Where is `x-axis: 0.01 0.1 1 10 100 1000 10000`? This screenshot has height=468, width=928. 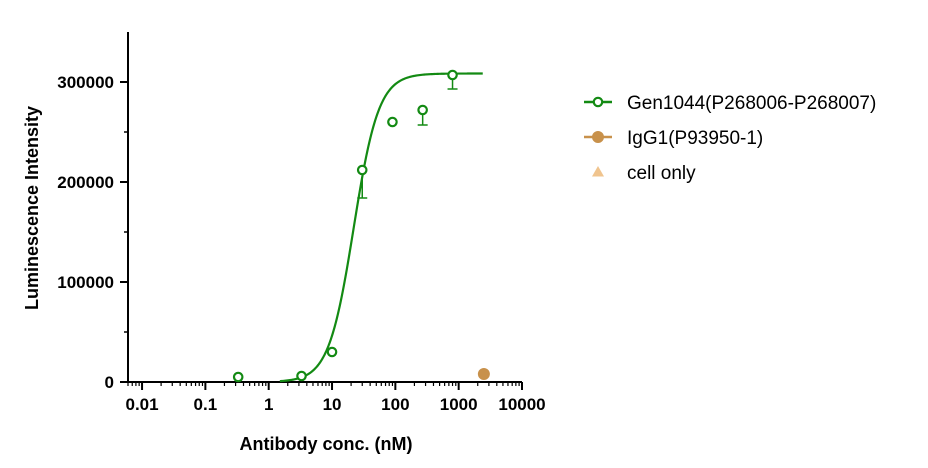
x-axis: 0.01 0.1 1 10 100 1000 10000 is located at coordinates (336, 397).